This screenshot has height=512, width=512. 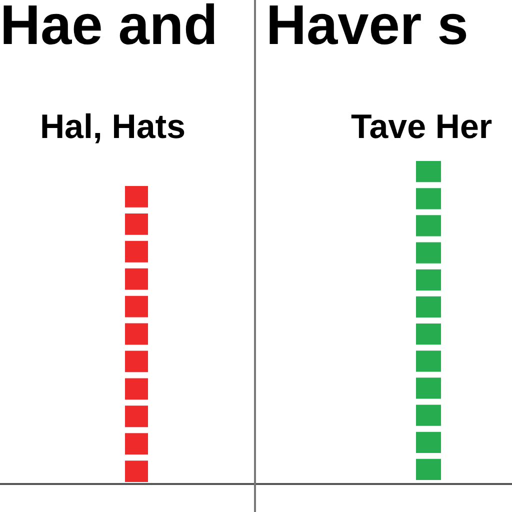 I want to click on chart-subtitle: Hal, Hats, so click(x=113, y=127).